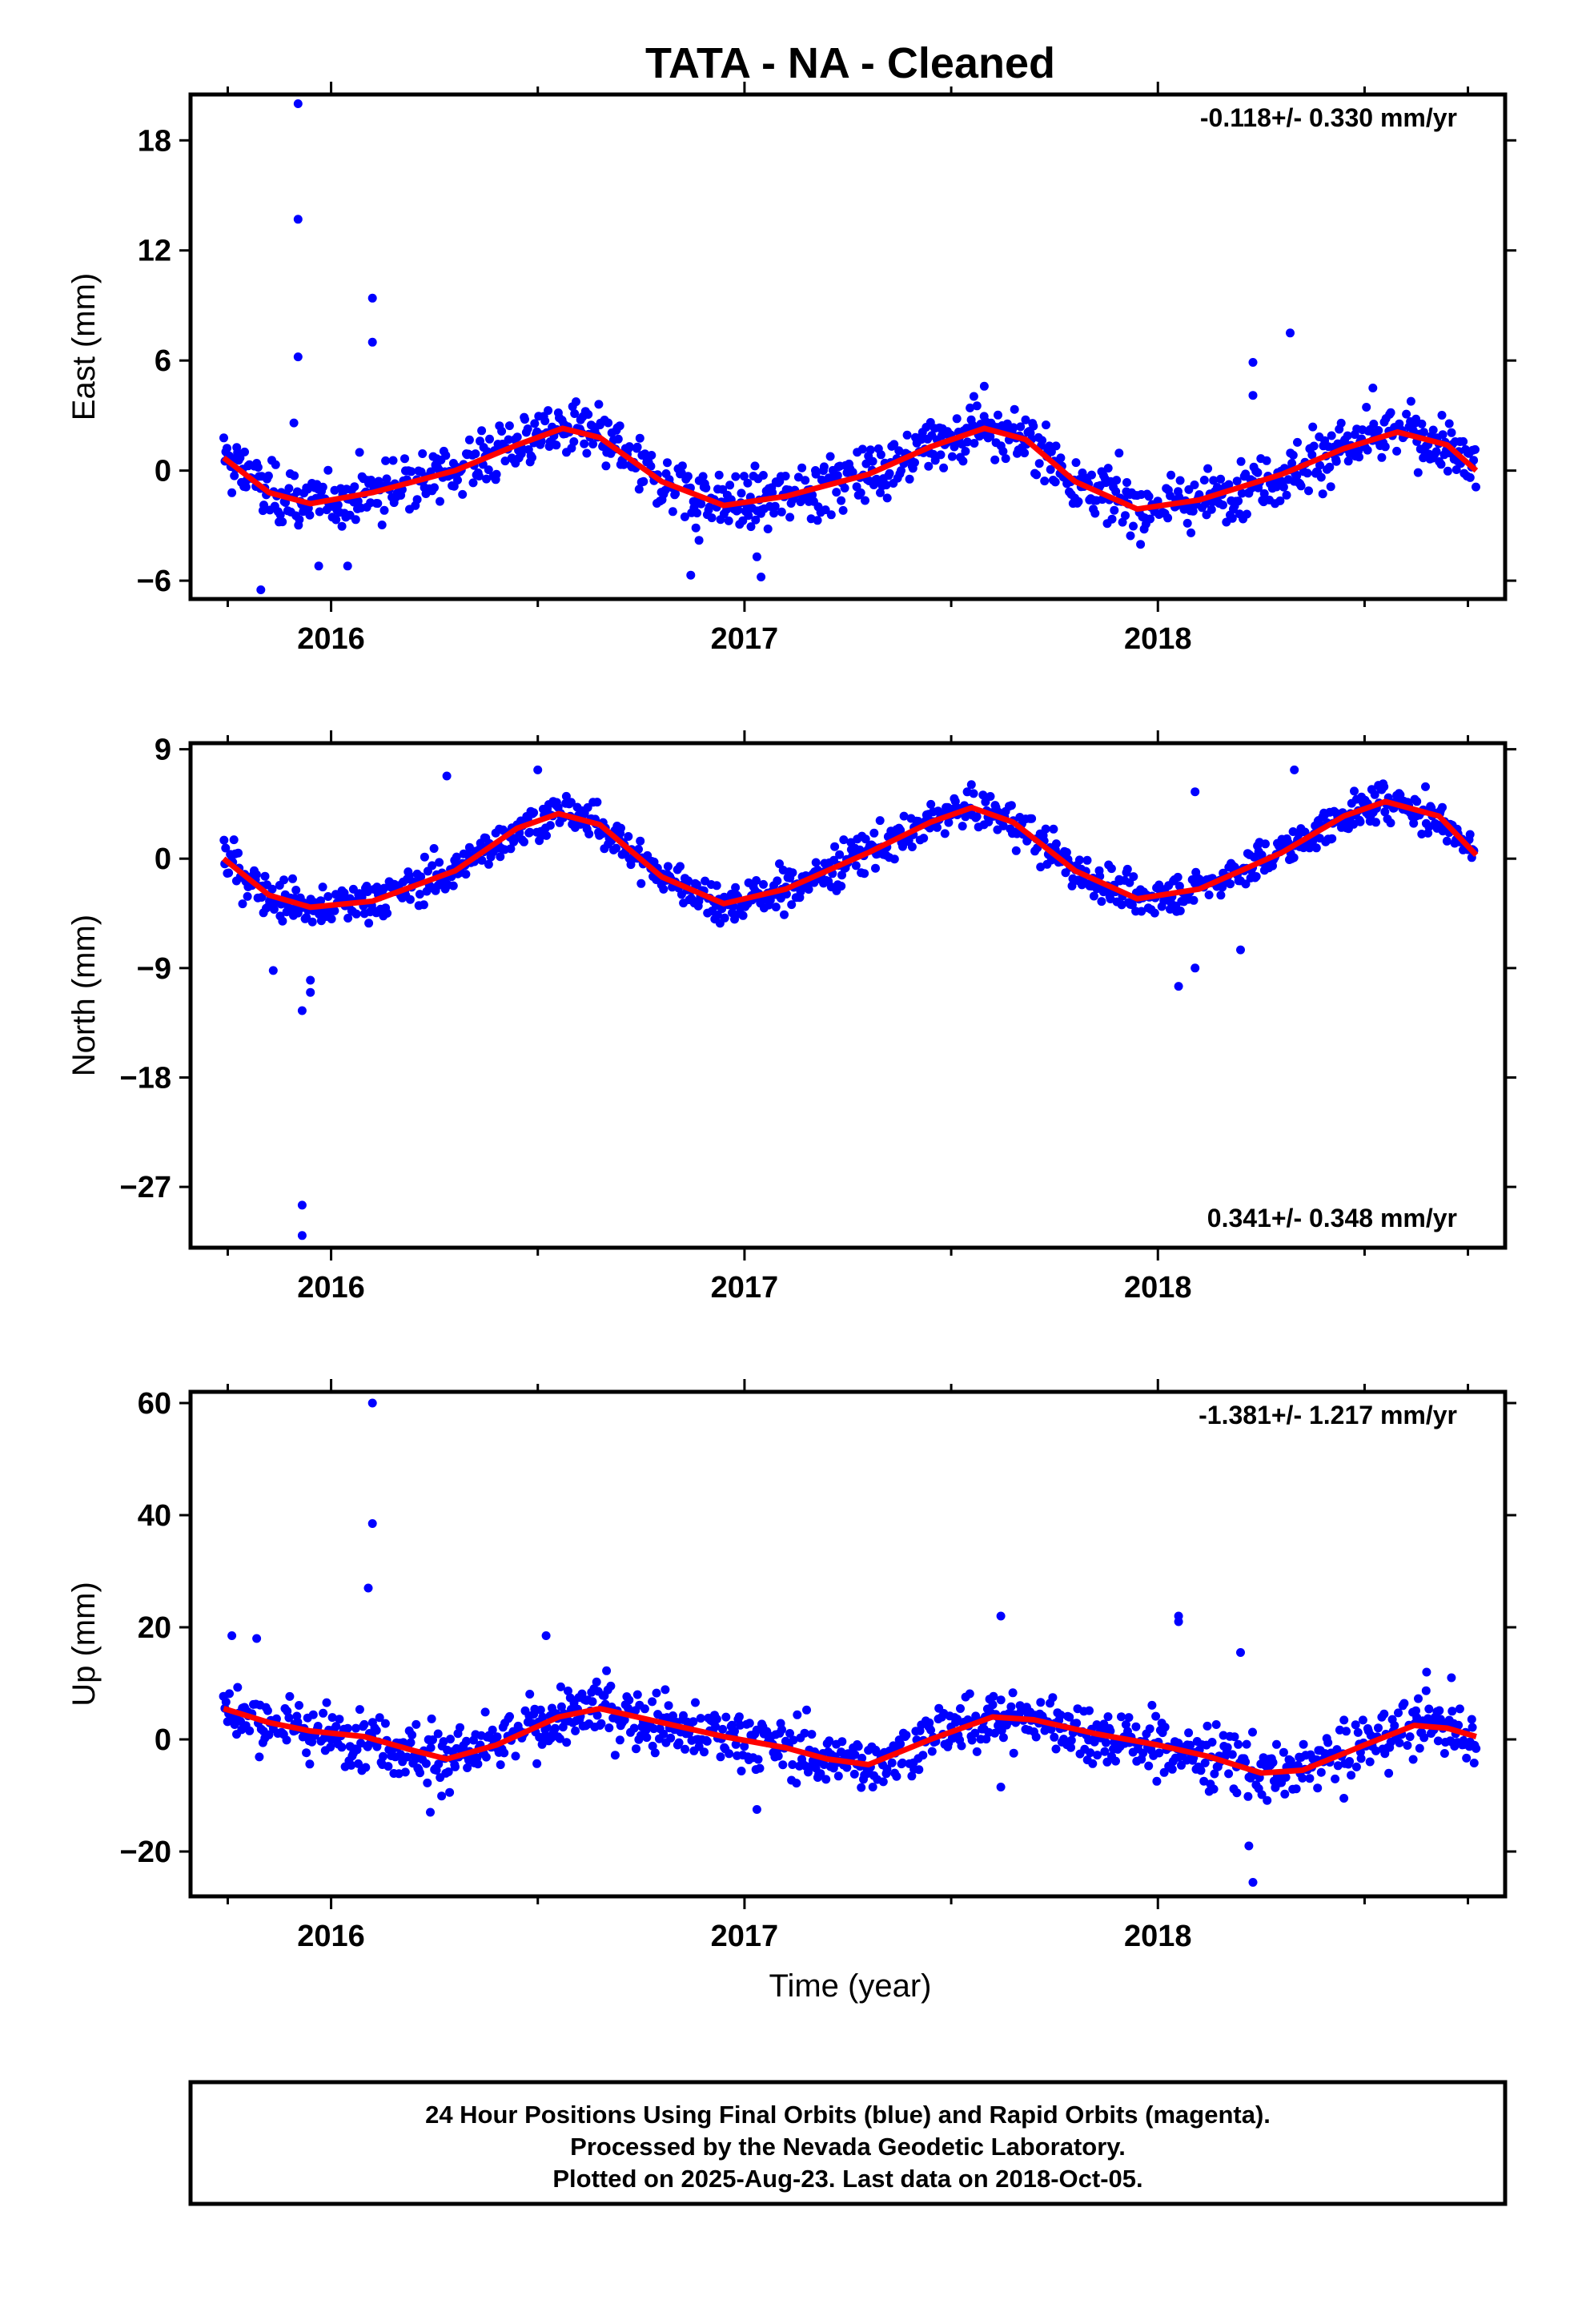 The height and width of the screenshot is (2324, 1582). What do you see at coordinates (84, 1644) in the screenshot?
I see `up-y-axis-label: Up (mm)` at bounding box center [84, 1644].